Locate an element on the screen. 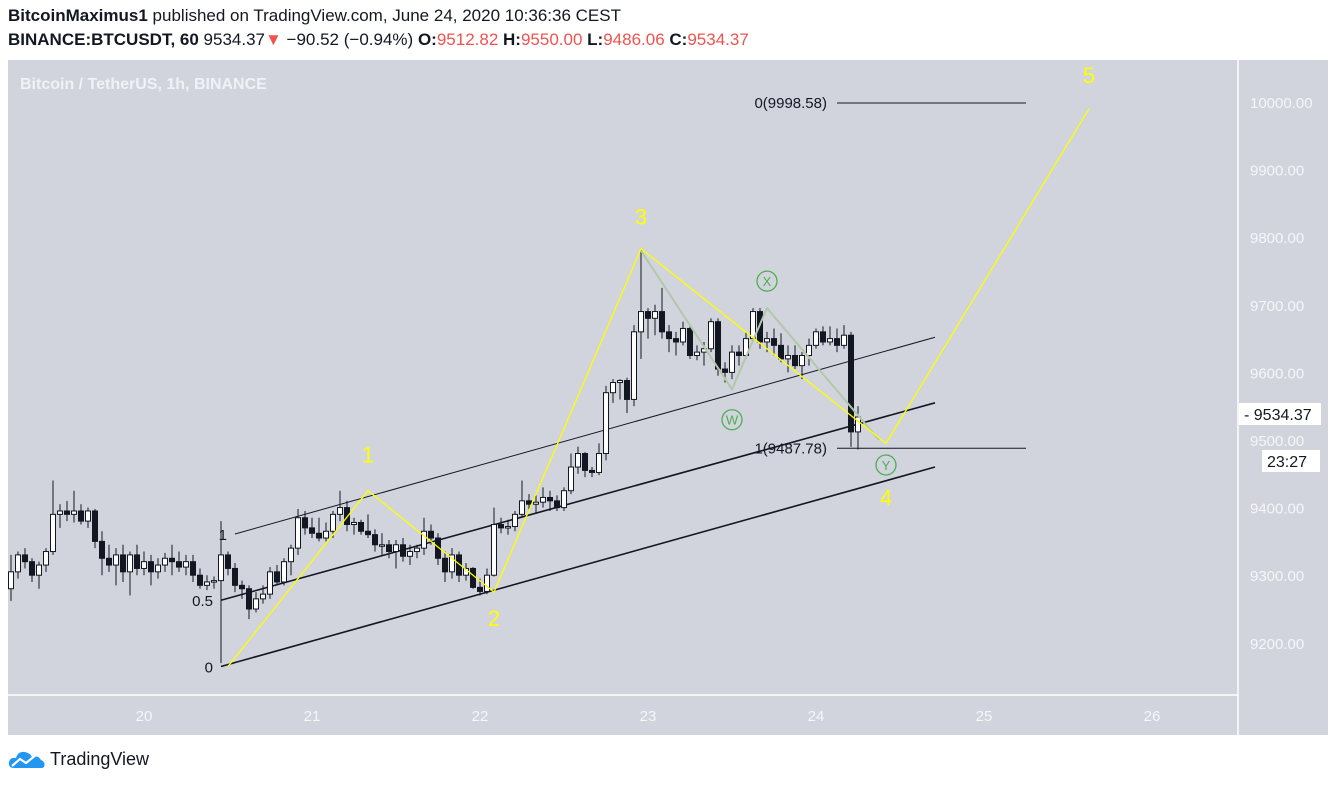 This screenshot has width=1337, height=785. author: BitcoinMaximus1 is located at coordinates (78, 15).